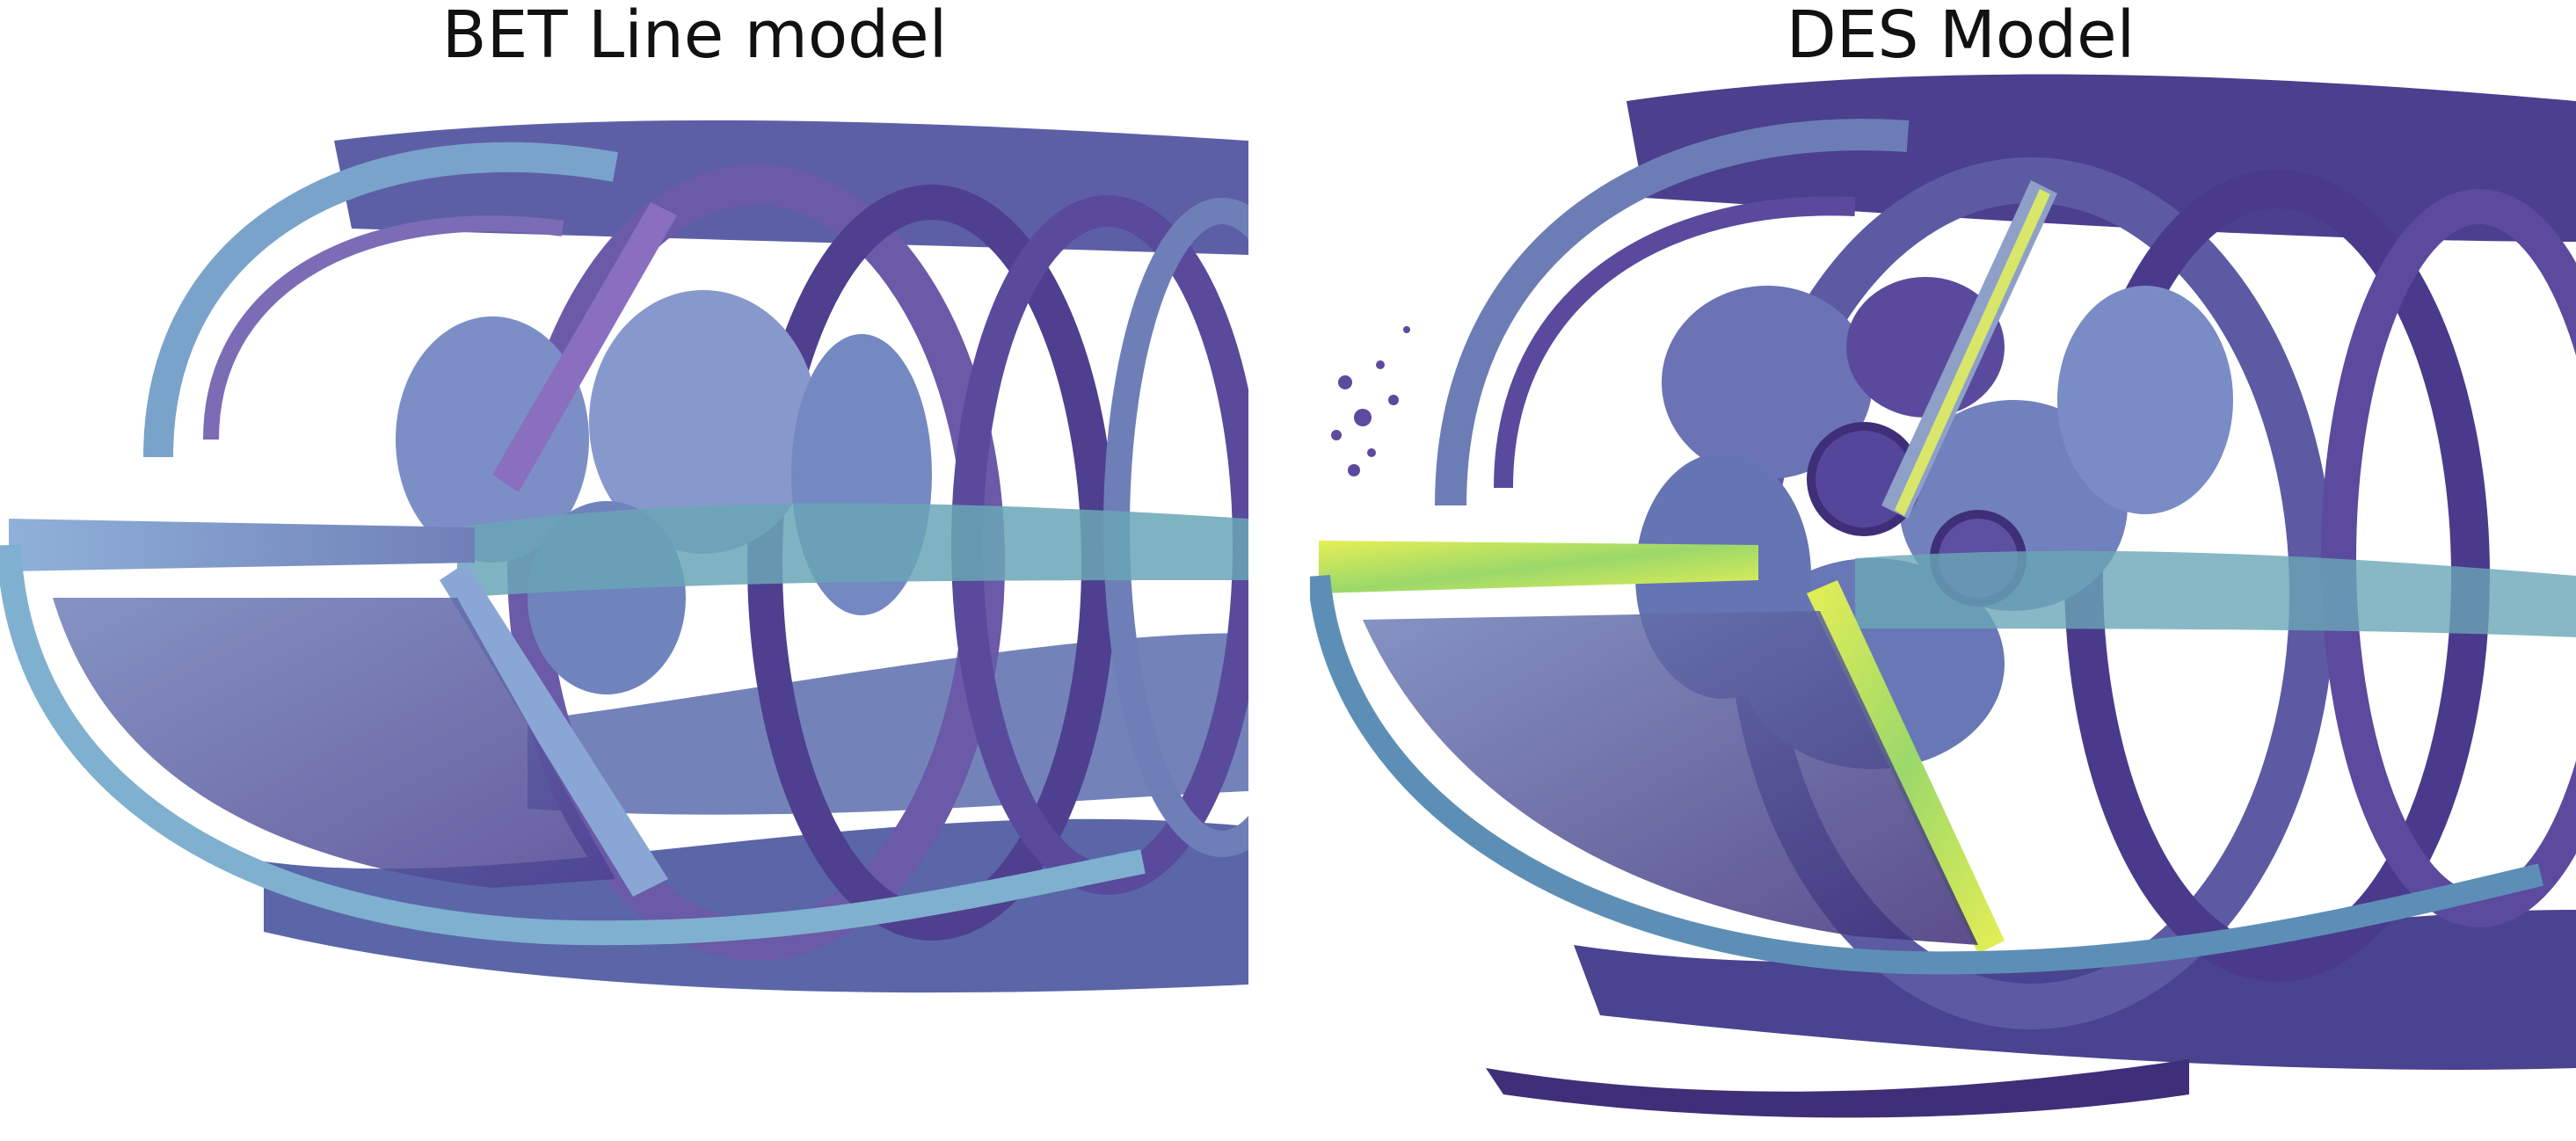 Image resolution: width=2576 pixels, height=1141 pixels. I want to click on debris-fragments, so click(1370, 401).